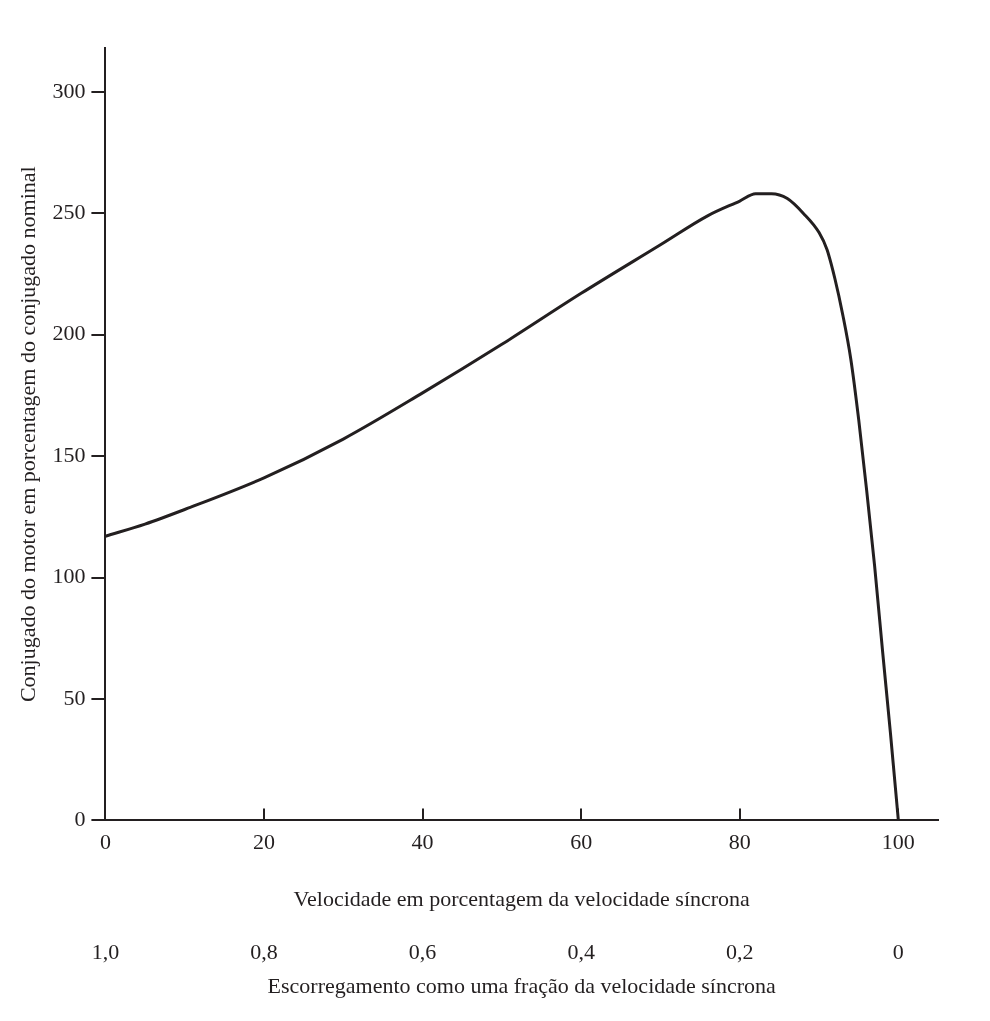 This screenshot has height=1021, width=990. I want to click on x-tick-label: 0, so click(105, 842).